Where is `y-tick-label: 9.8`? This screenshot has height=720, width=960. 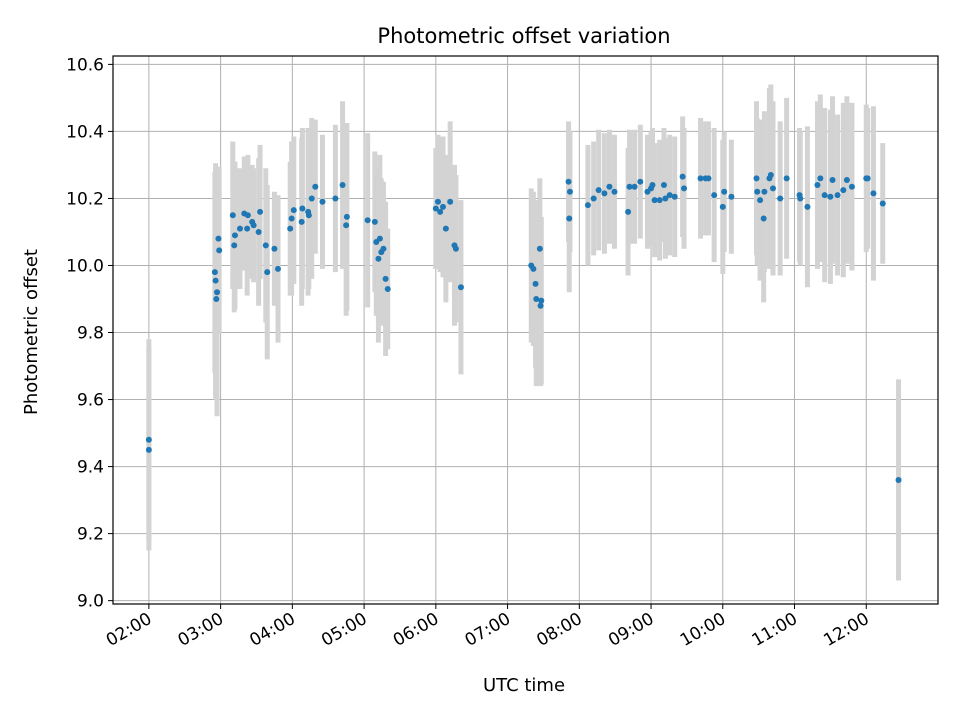
y-tick-label: 9.8 is located at coordinates (90, 334).